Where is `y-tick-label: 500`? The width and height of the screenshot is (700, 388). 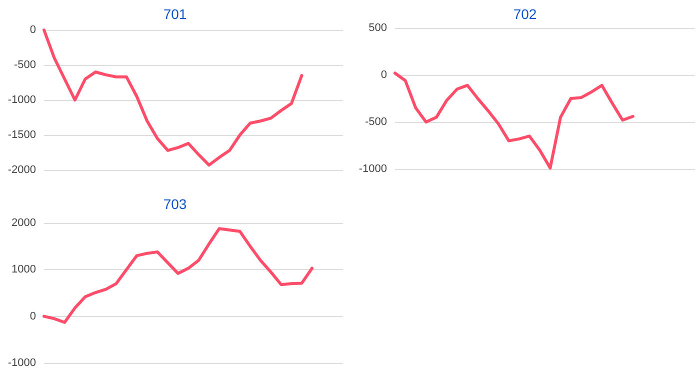 y-tick-label: 500 is located at coordinates (377, 28).